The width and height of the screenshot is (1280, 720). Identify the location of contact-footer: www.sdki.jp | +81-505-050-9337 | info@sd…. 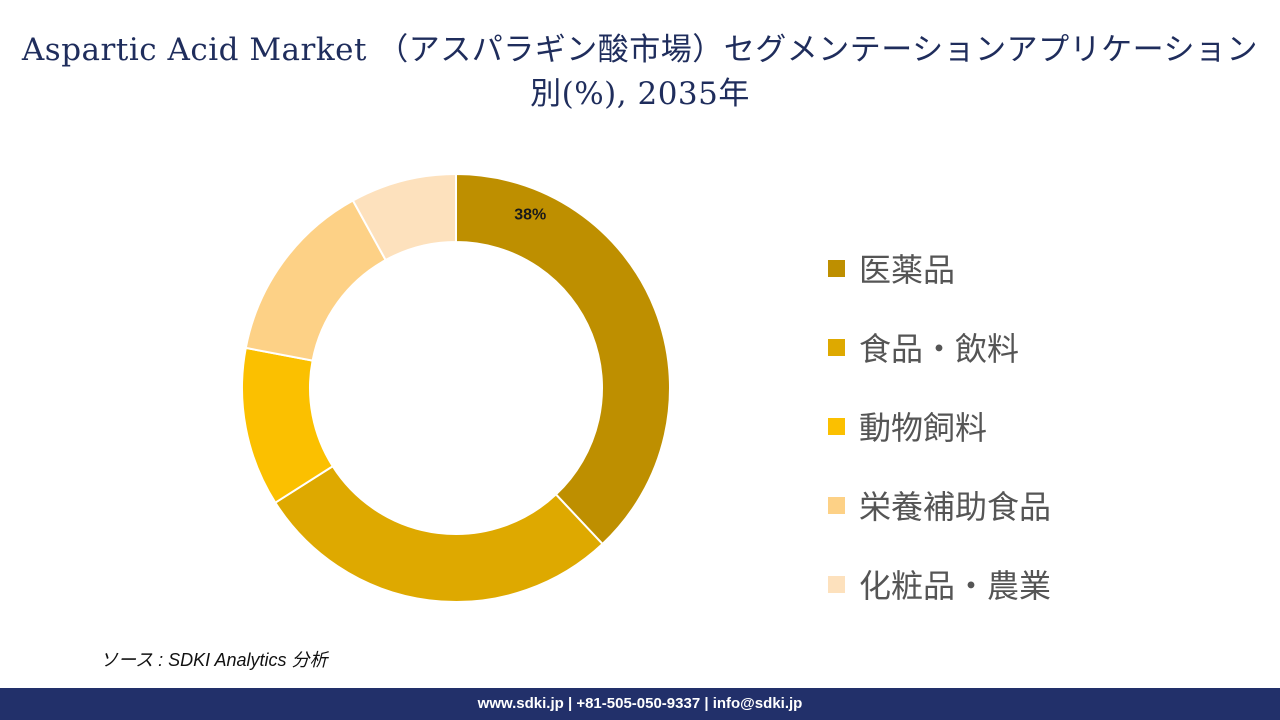
(640, 704).